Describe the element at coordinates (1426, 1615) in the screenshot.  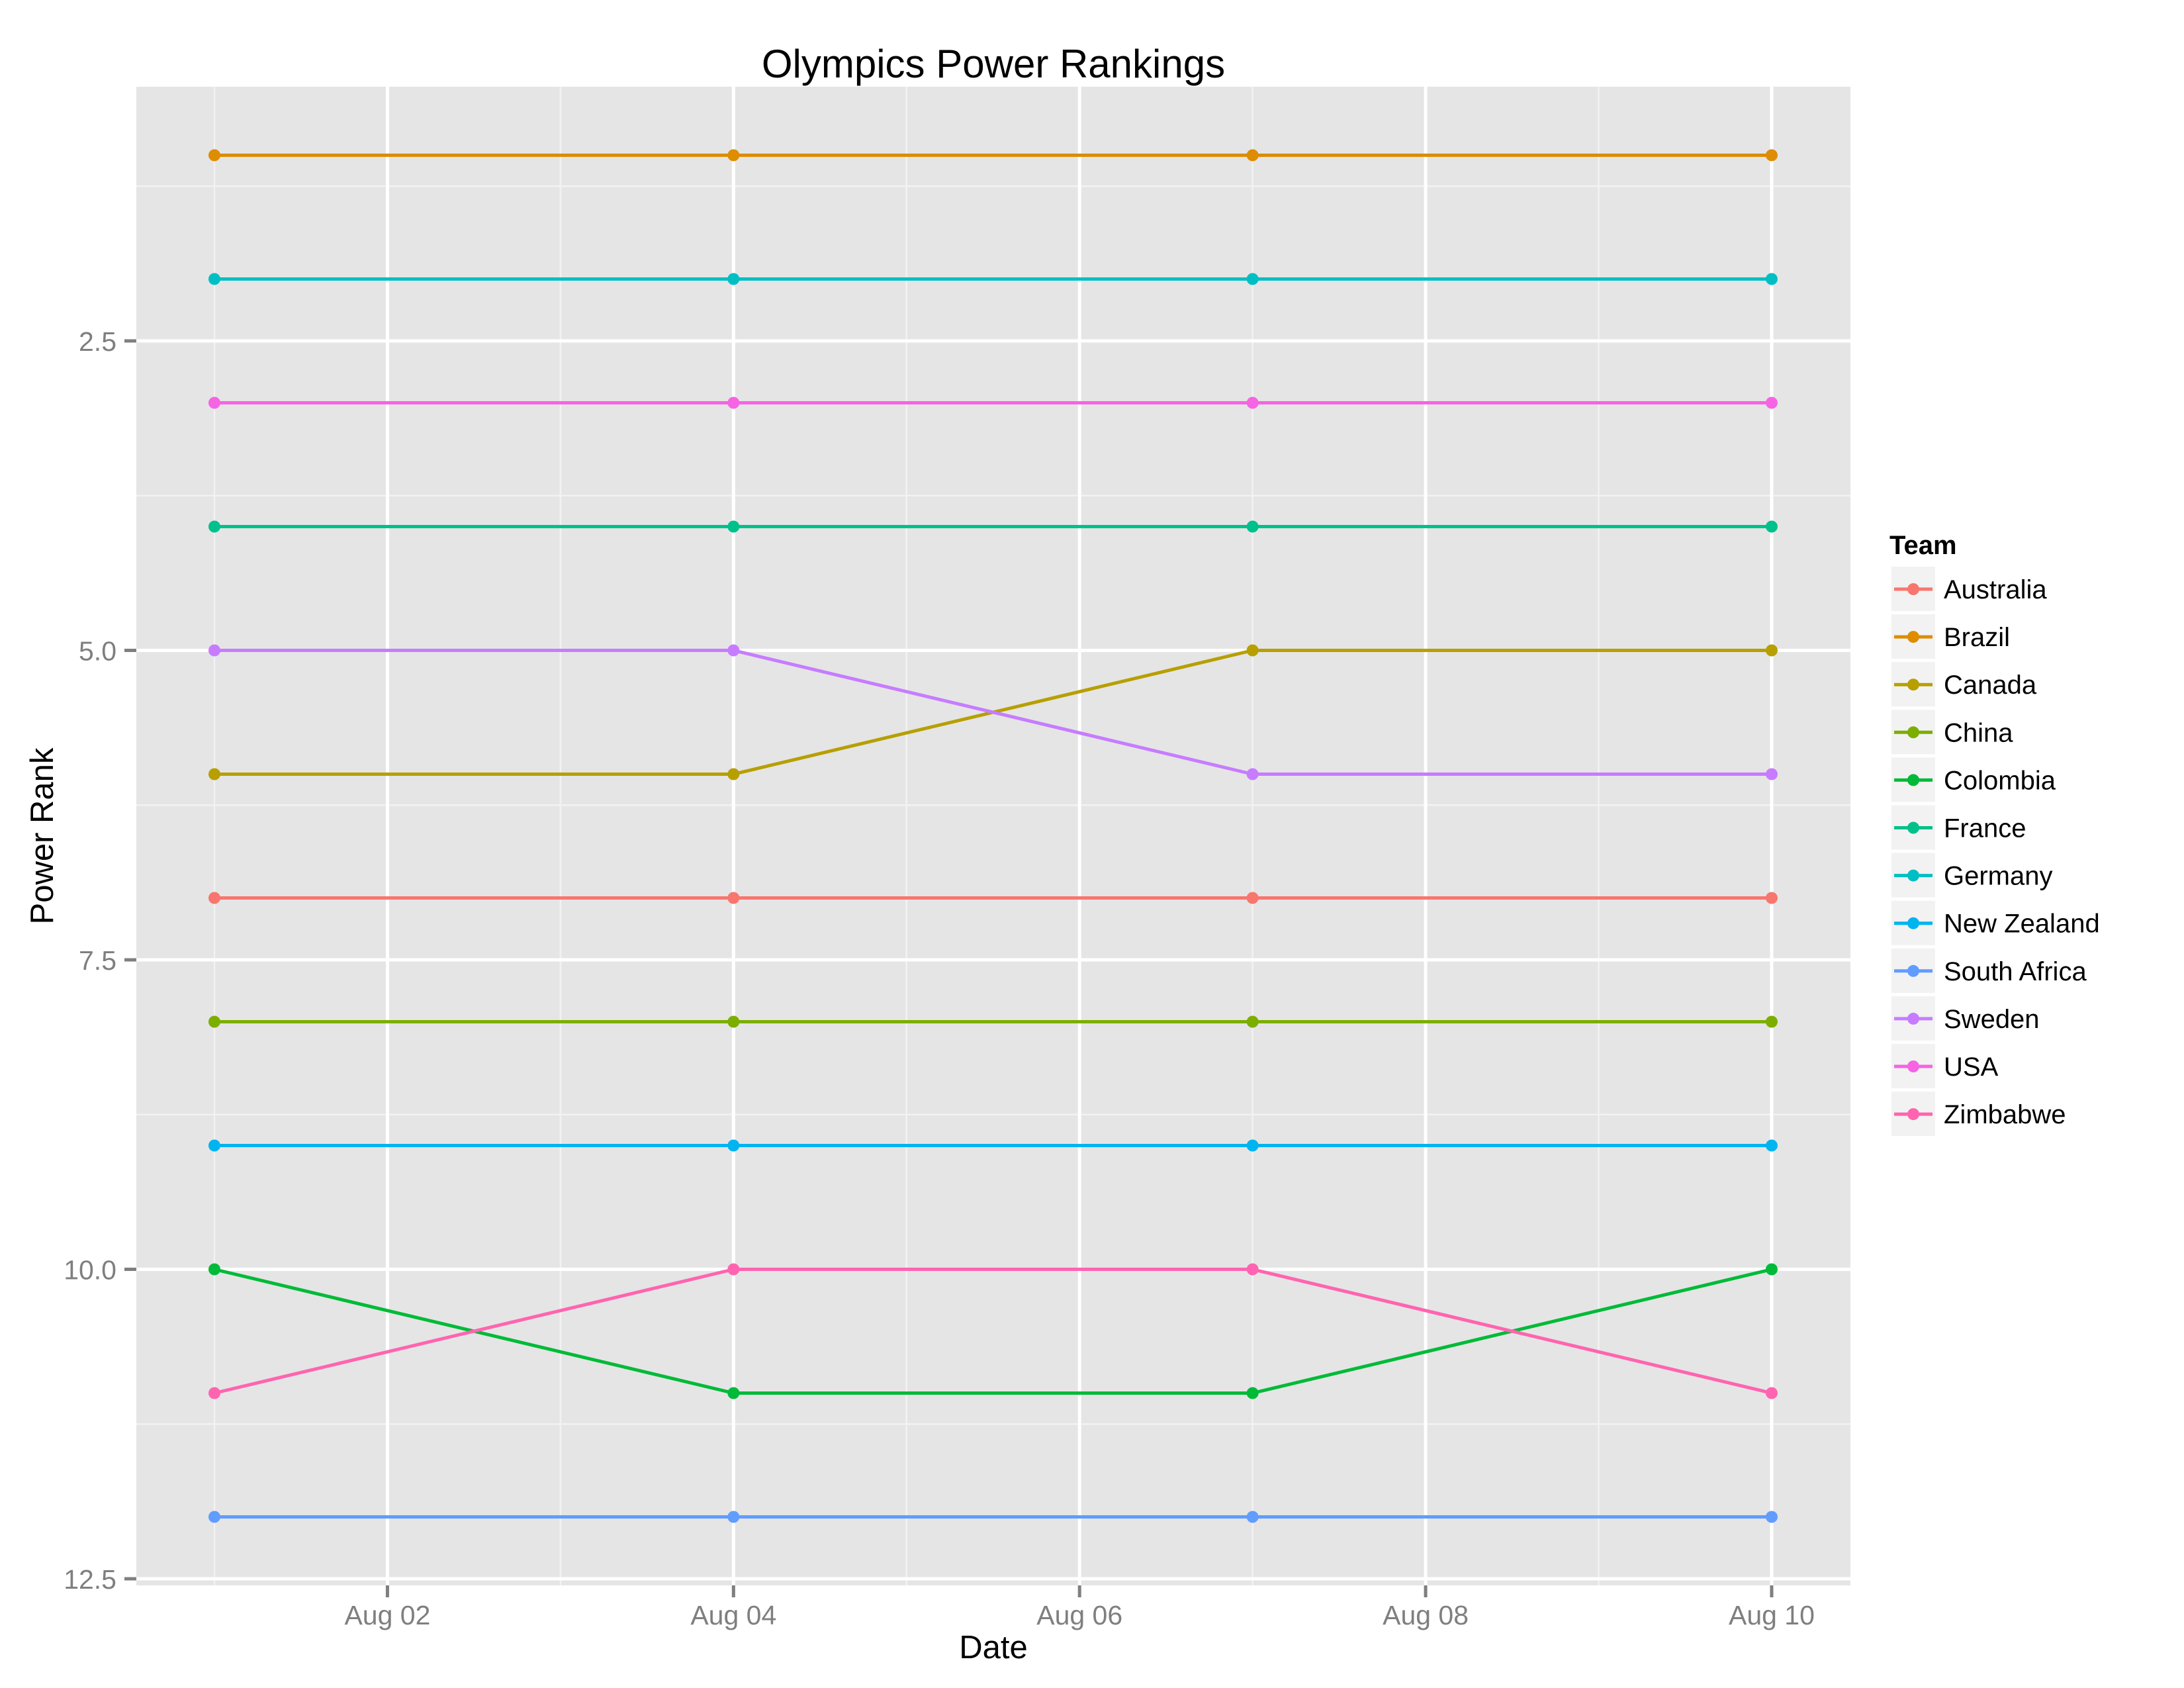
I see `x-tick-label: Aug 08` at that location.